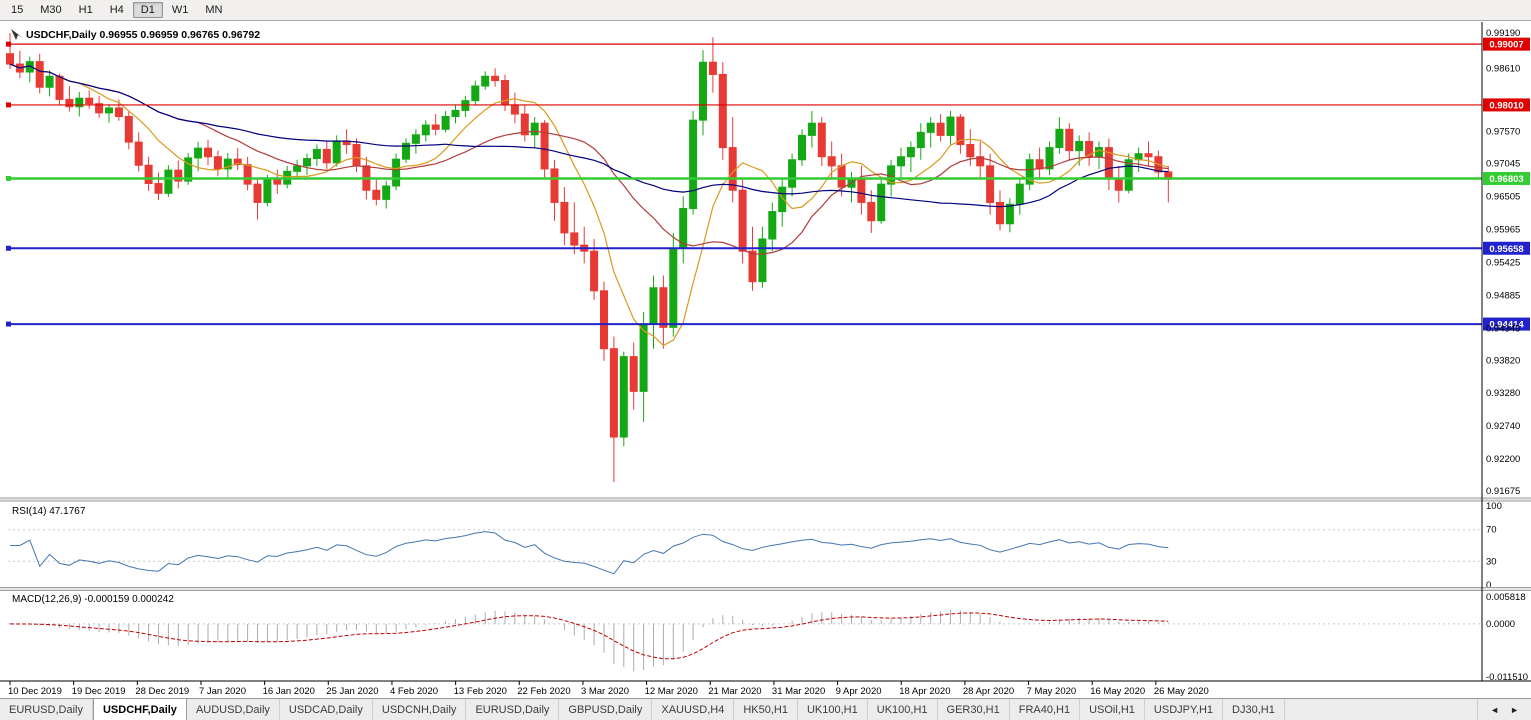  I want to click on svg-text: 0.91675, so click(1503, 491).